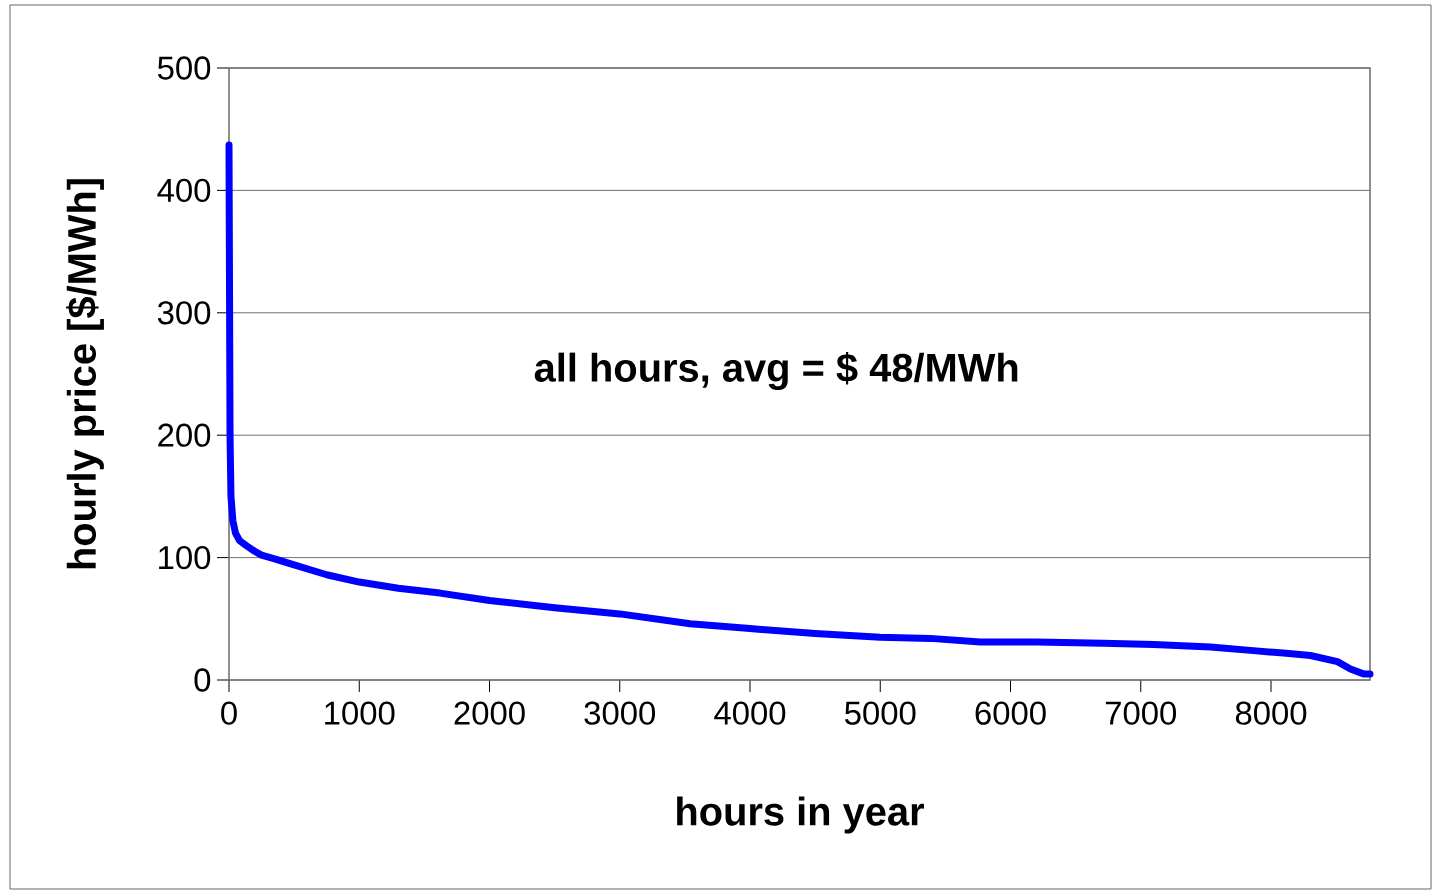  What do you see at coordinates (85, 374) in the screenshot?
I see `y-axis-title: hourly price [$/MWh]` at bounding box center [85, 374].